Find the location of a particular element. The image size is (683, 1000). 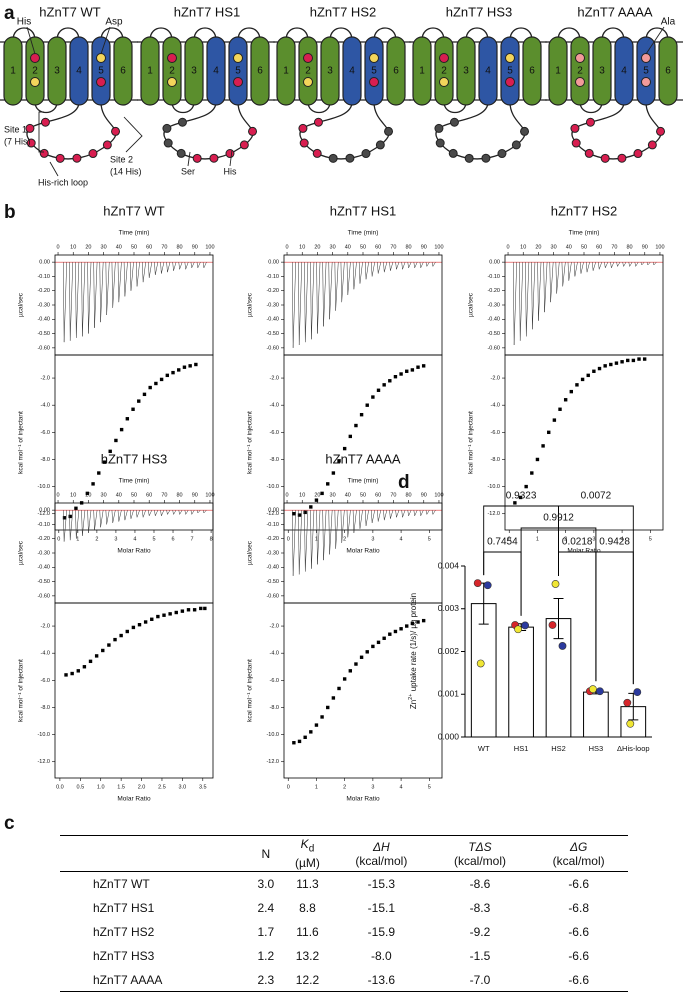

tick-label: -10.0 is located at coordinates (272, 735).